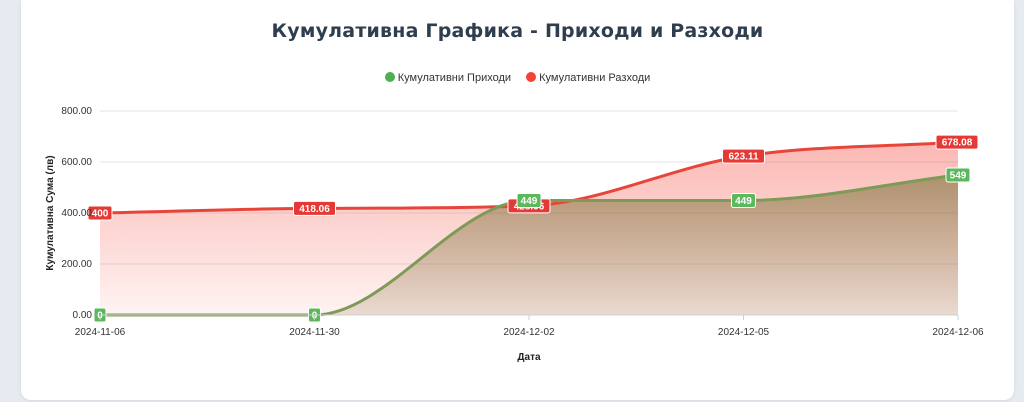 This screenshot has width=1024, height=402. I want to click on y-axis-title: Кумулативна Сума (лв), so click(50, 212).